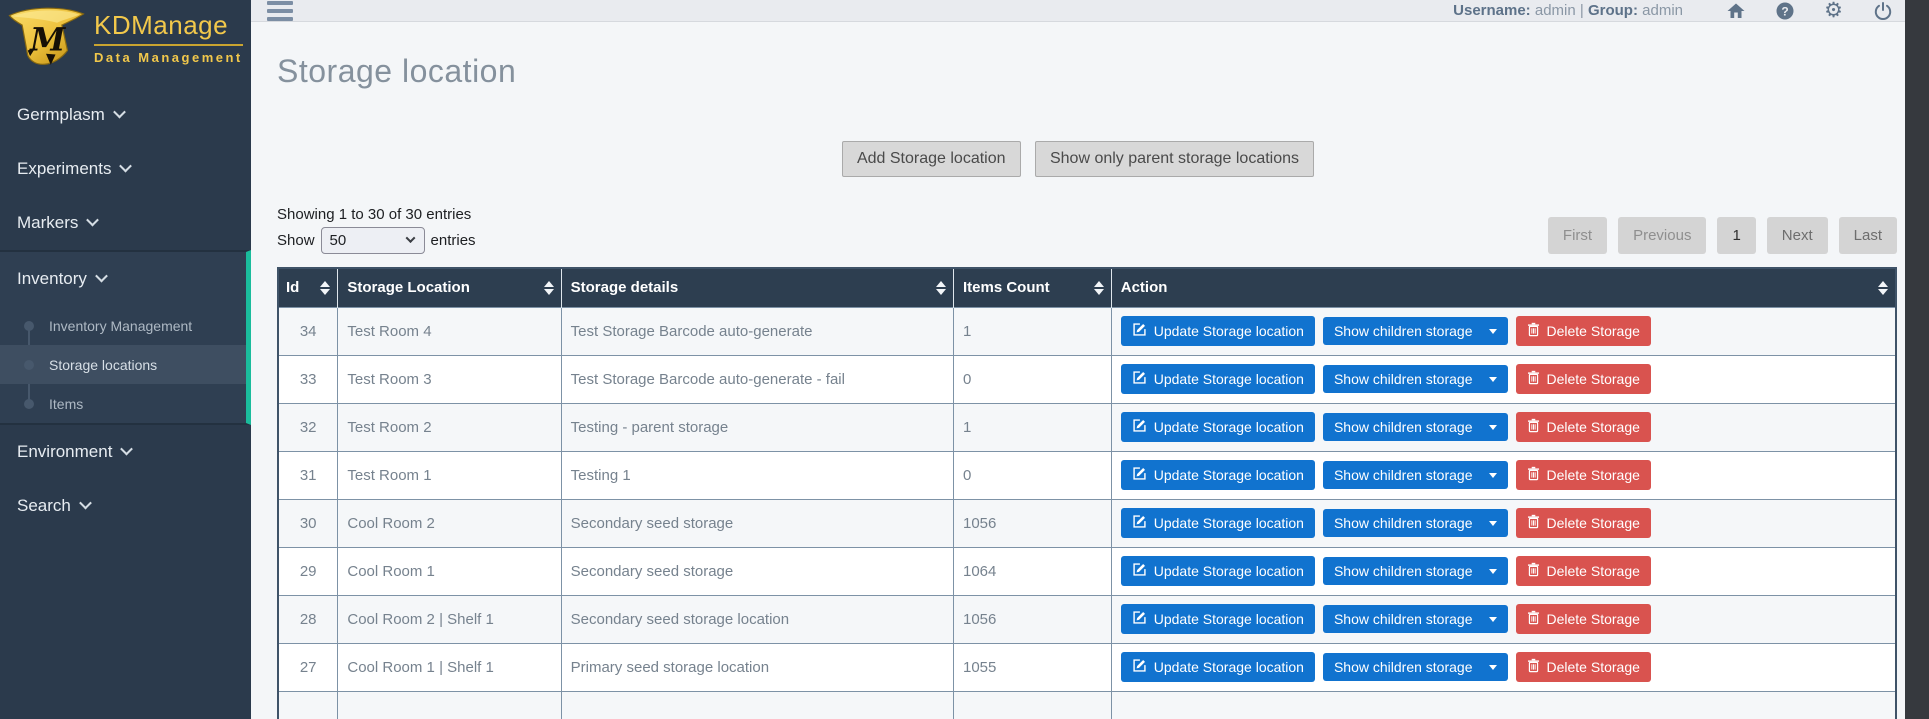  I want to click on pagination-previous: Previous, so click(1662, 235).